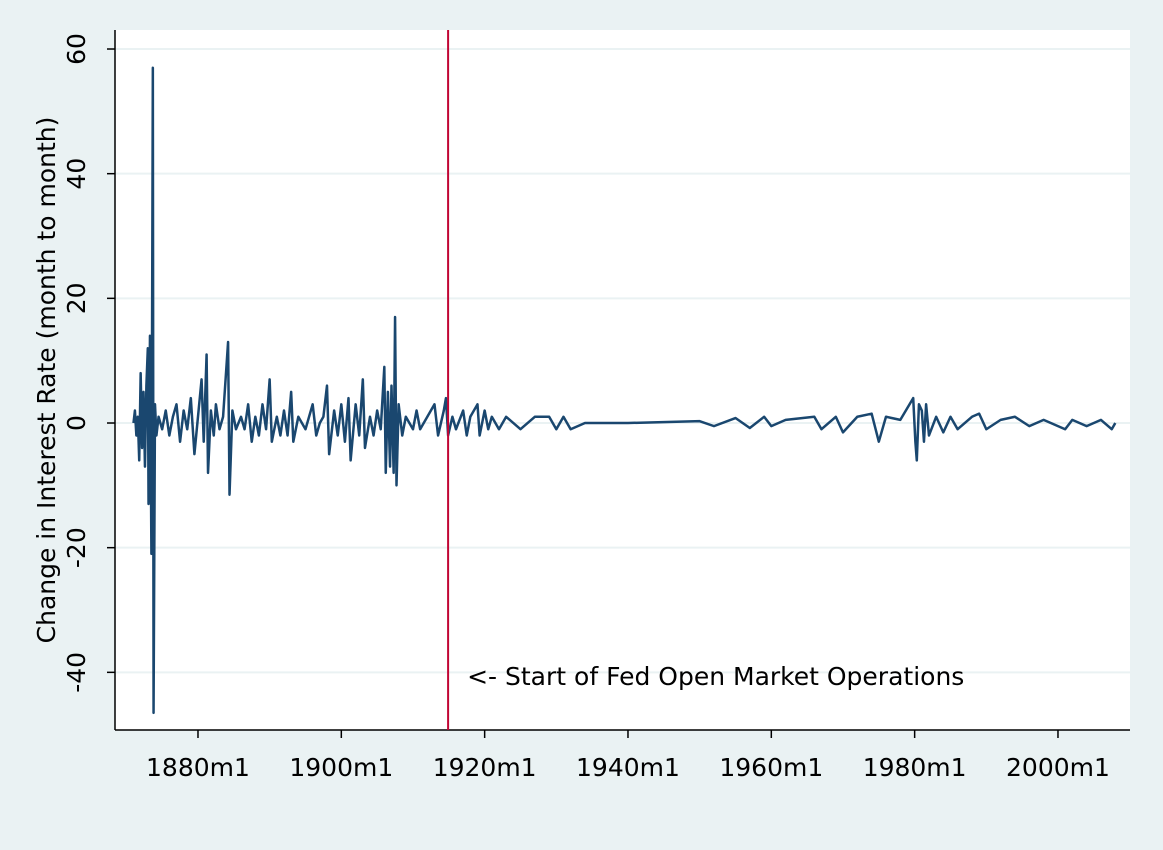  What do you see at coordinates (198, 767) in the screenshot?
I see `x-tick-label: 1880m1` at bounding box center [198, 767].